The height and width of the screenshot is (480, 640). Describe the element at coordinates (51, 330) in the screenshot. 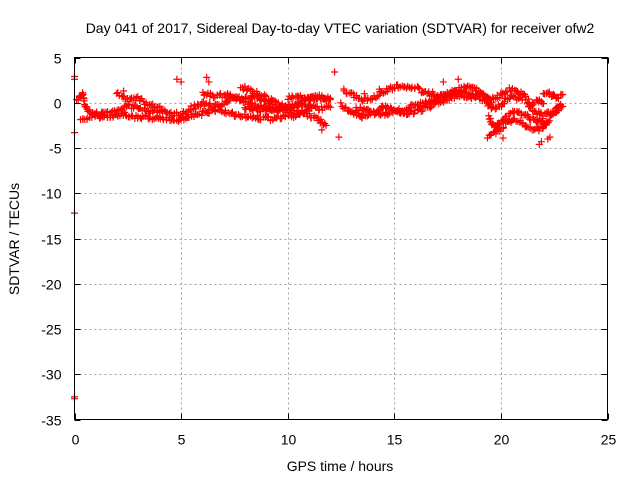

I see `y-tick-label: -25` at that location.